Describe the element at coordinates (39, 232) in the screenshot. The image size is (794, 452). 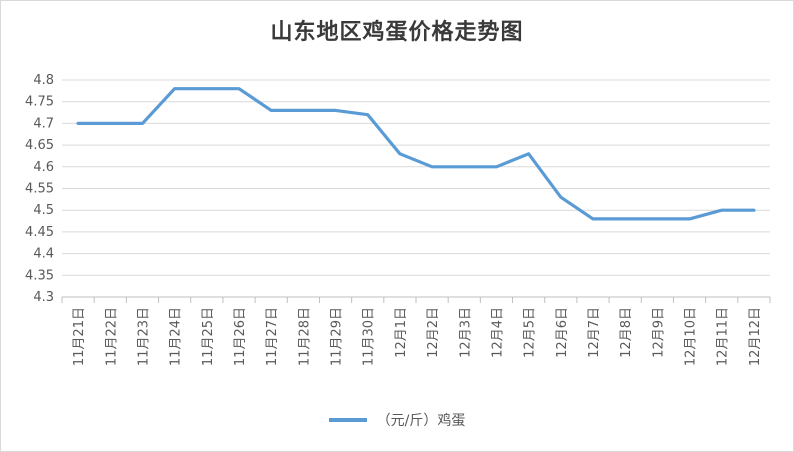
I see `y-tick-label: 4.45` at that location.